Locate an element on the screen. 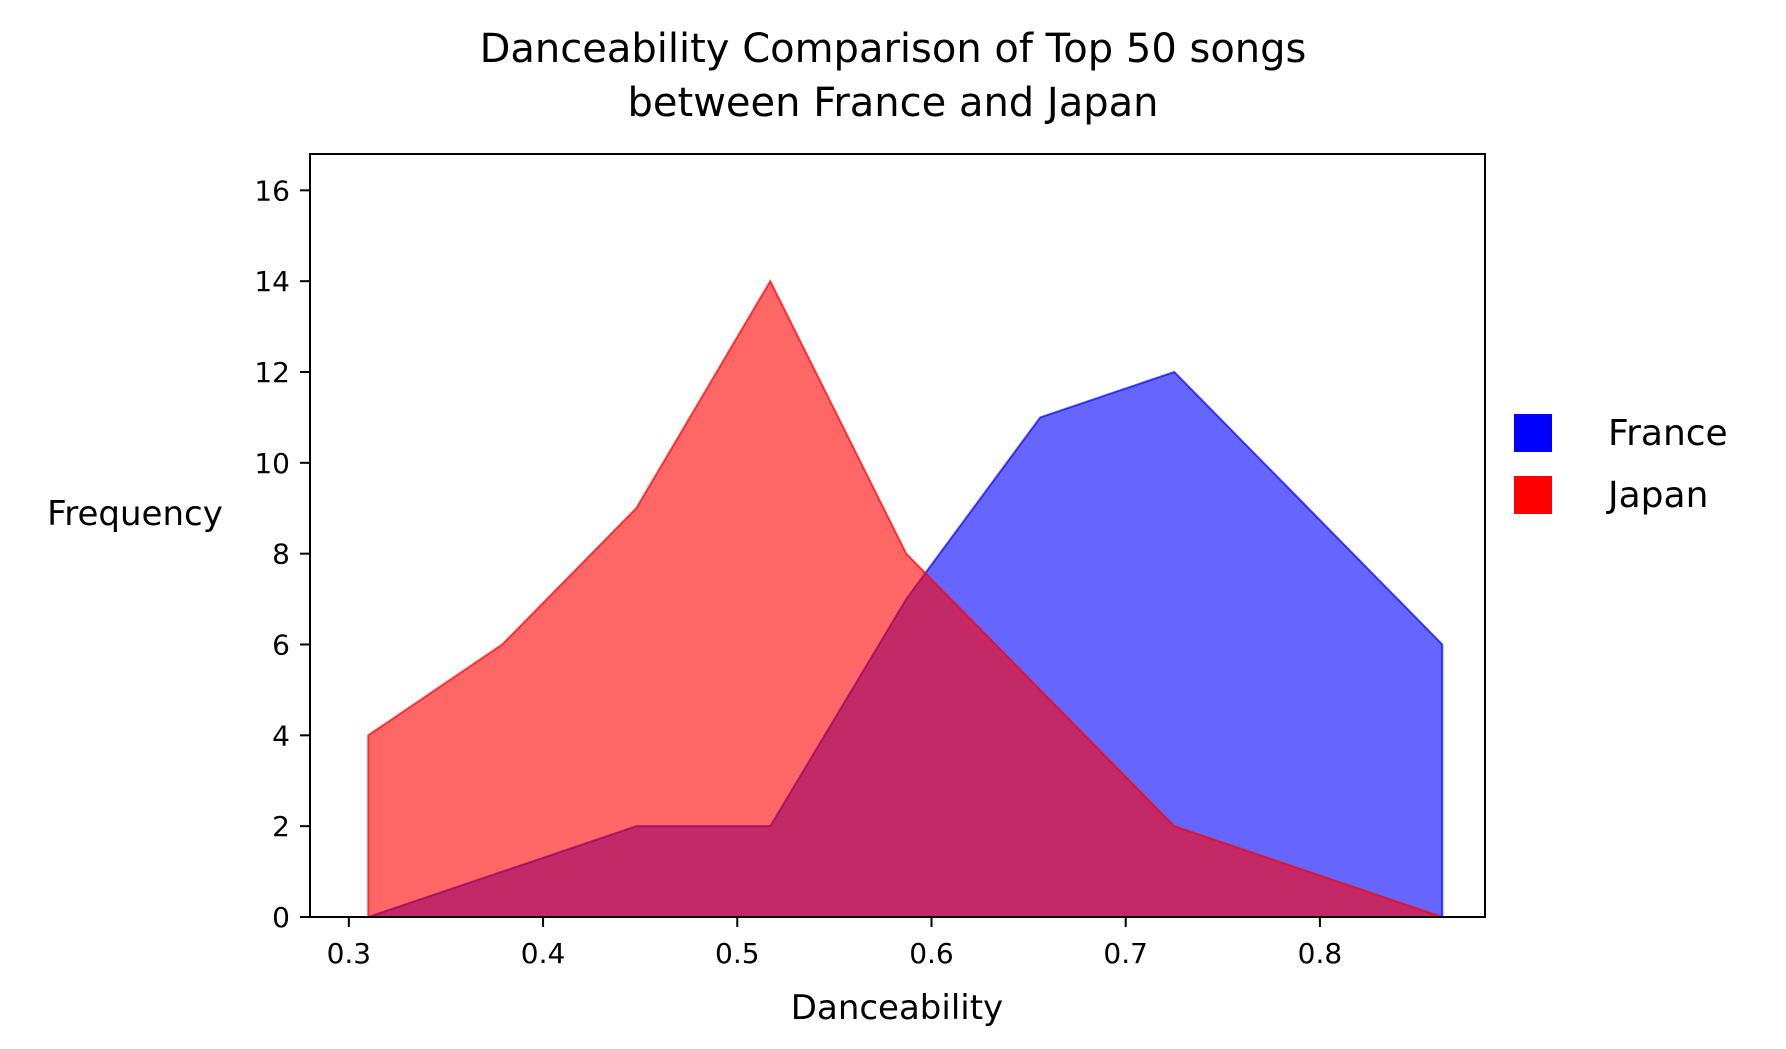 Image resolution: width=1786 pixels, height=1049 pixels. y-tick-label: 2 is located at coordinates (281, 826).